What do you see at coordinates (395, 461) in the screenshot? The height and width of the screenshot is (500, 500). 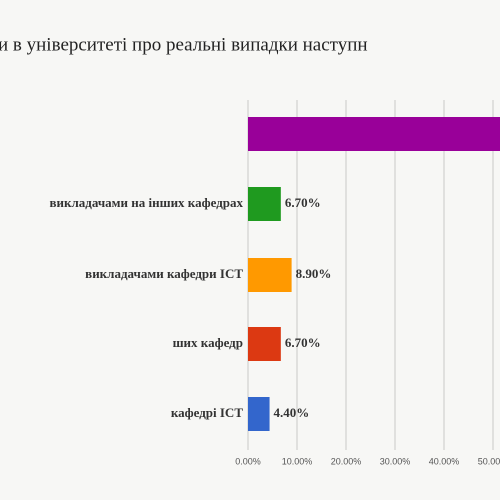 I see `x-tick-label: 30.00%` at bounding box center [395, 461].